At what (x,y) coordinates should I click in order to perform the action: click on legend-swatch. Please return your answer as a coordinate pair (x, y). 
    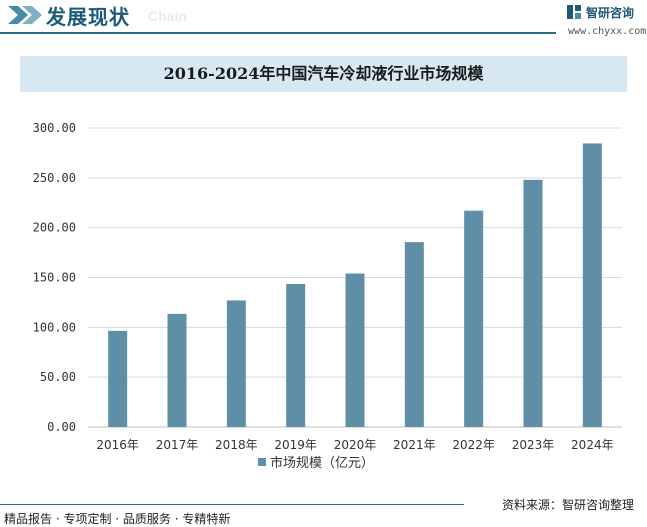
    Looking at the image, I should click on (262, 462).